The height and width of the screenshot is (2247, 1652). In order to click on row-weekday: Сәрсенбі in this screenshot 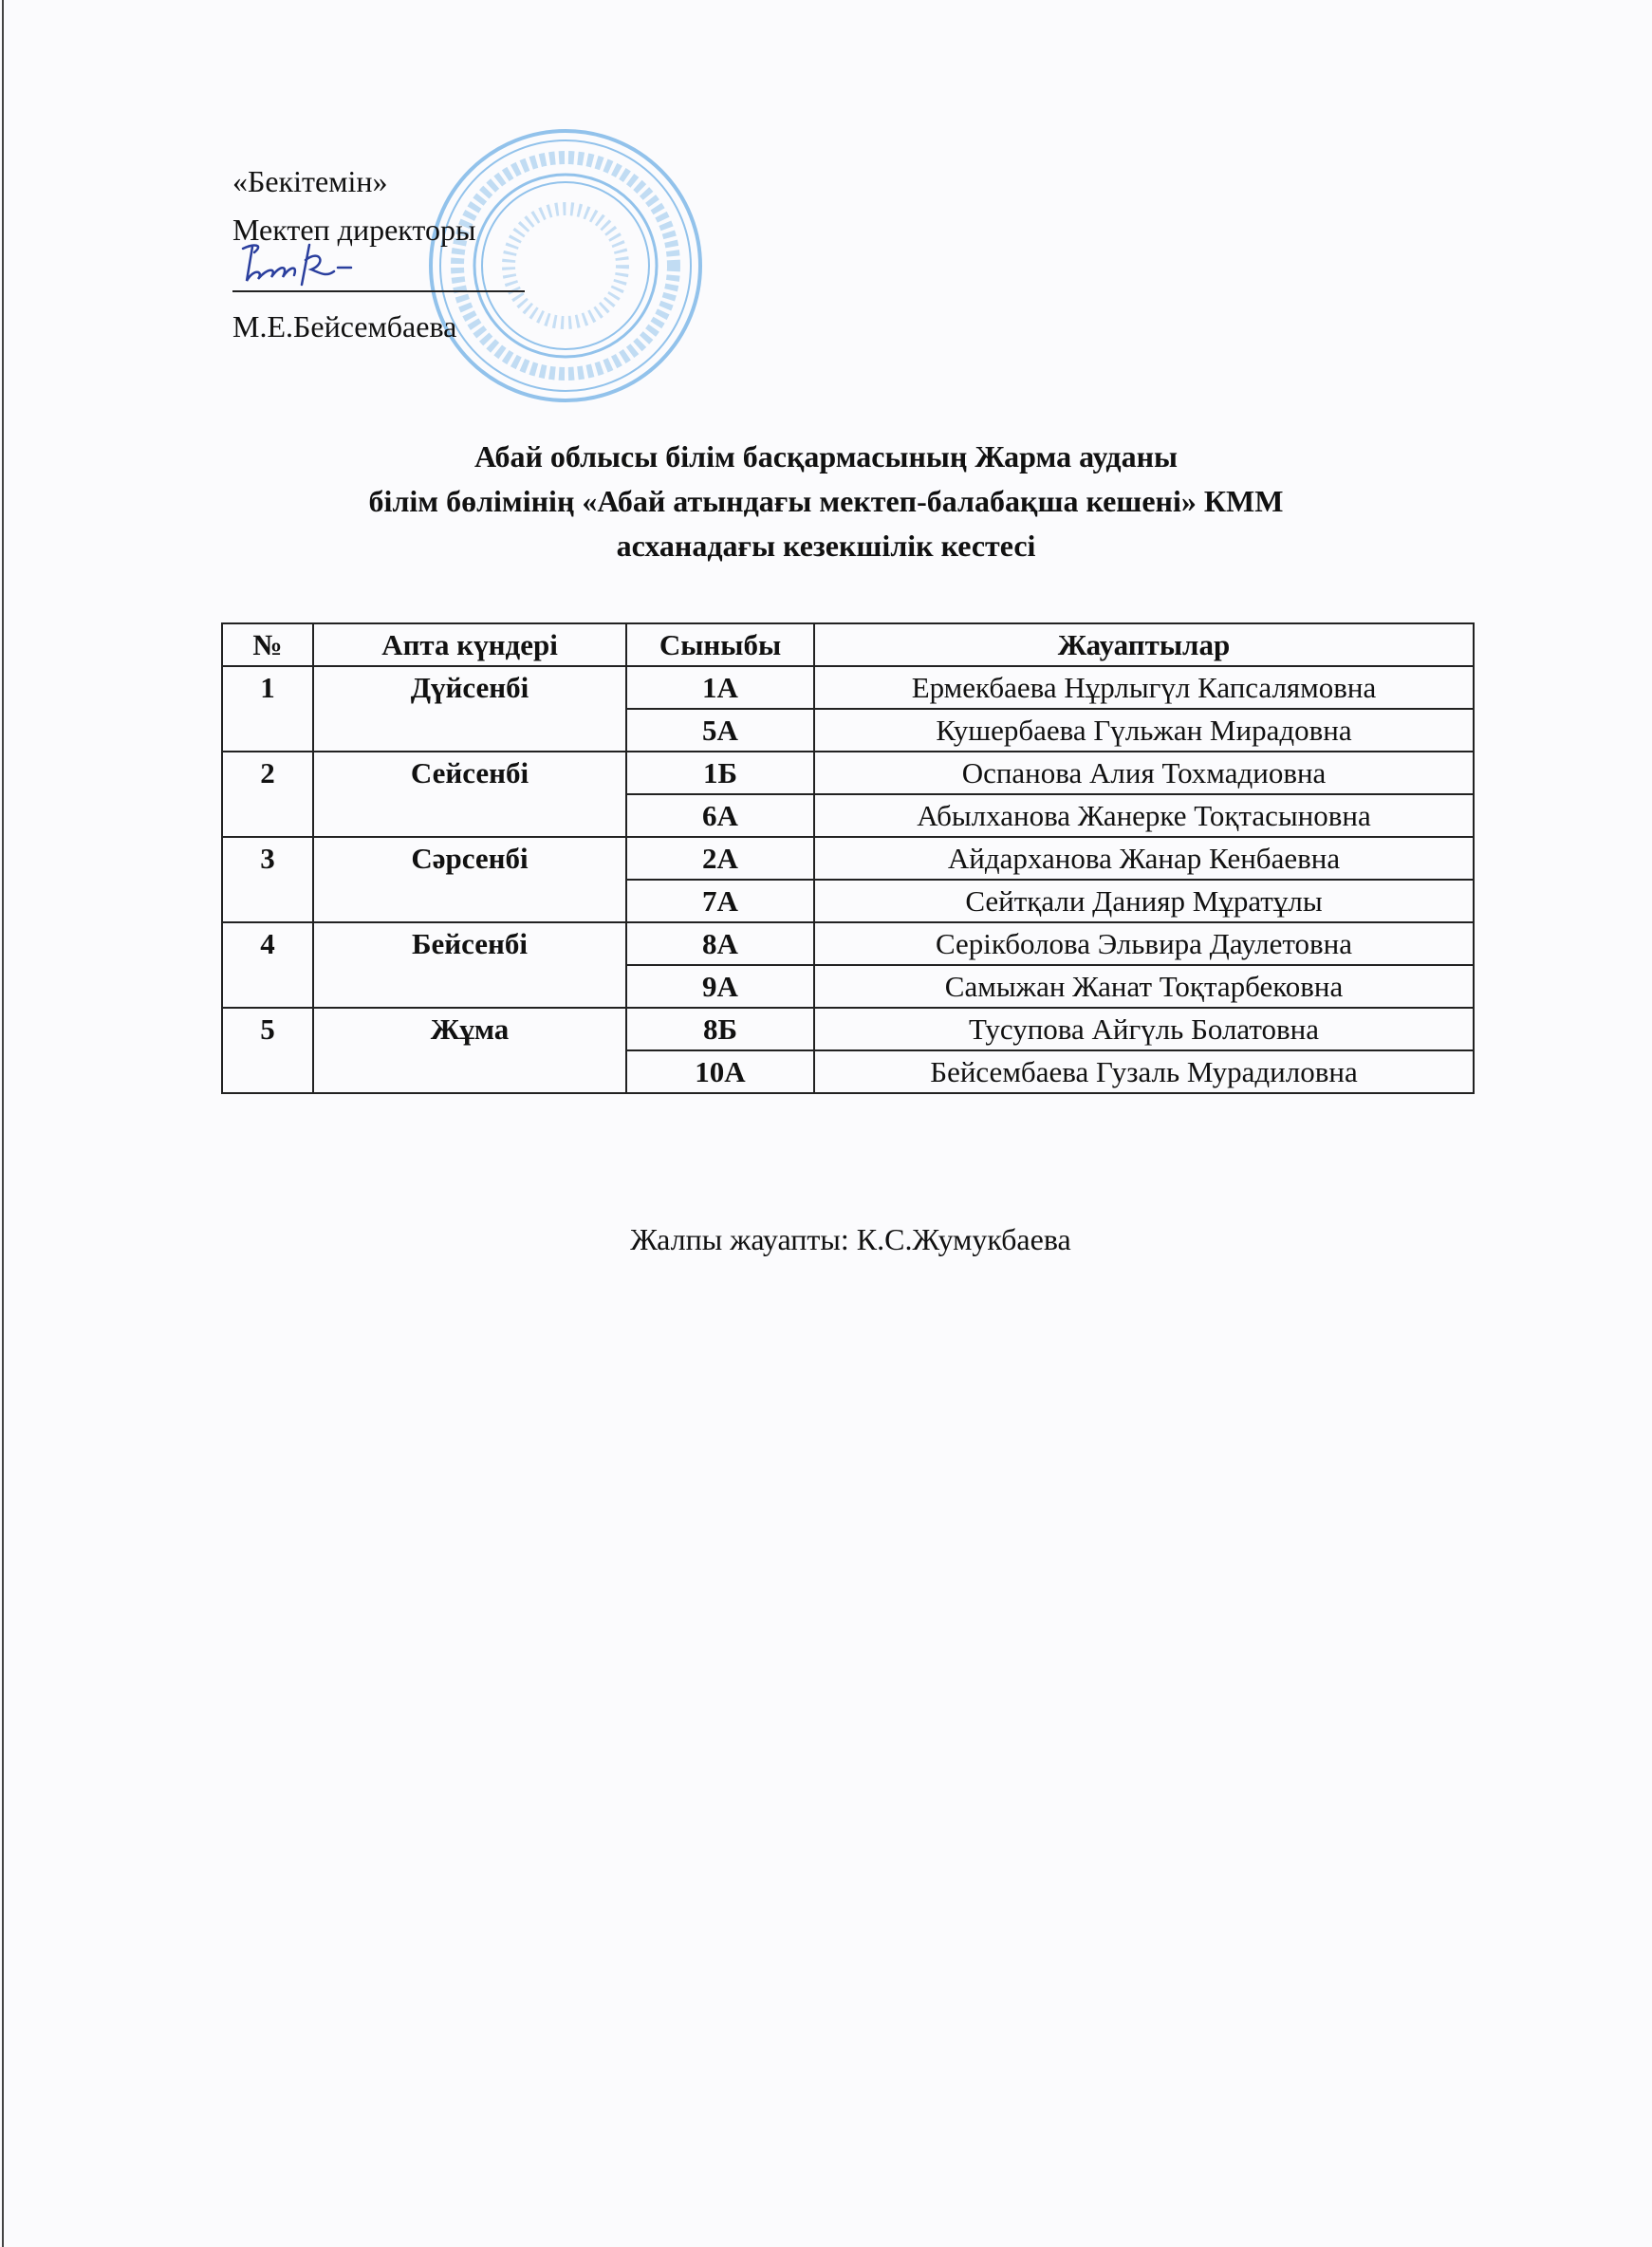, I will do `click(469, 879)`.